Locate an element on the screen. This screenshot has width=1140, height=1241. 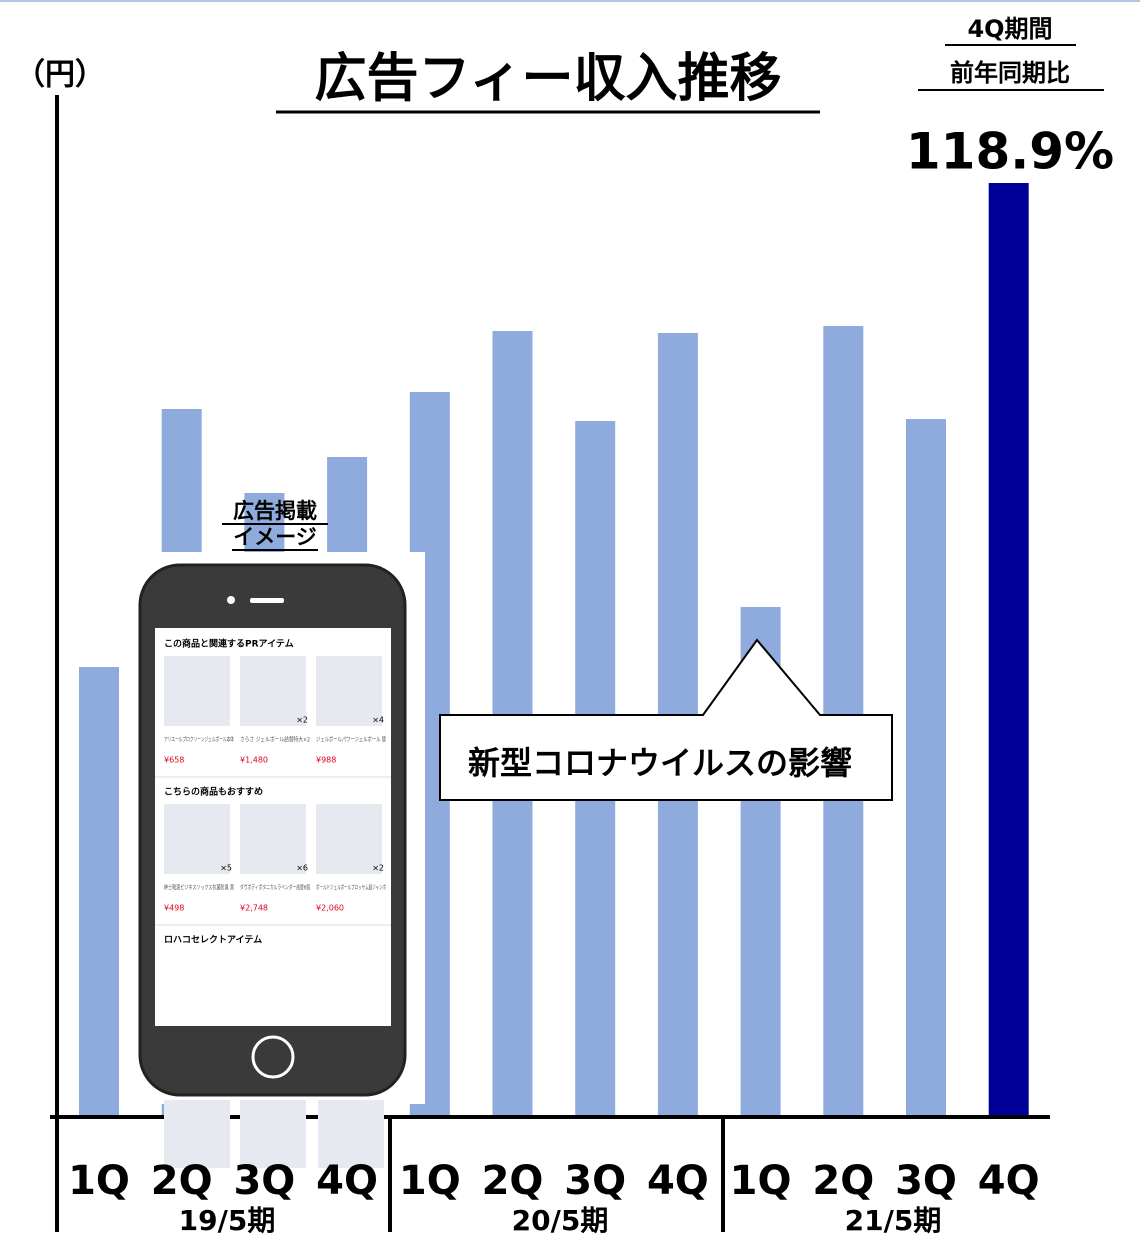
group-label: 20/5期 is located at coordinates (560, 1220).